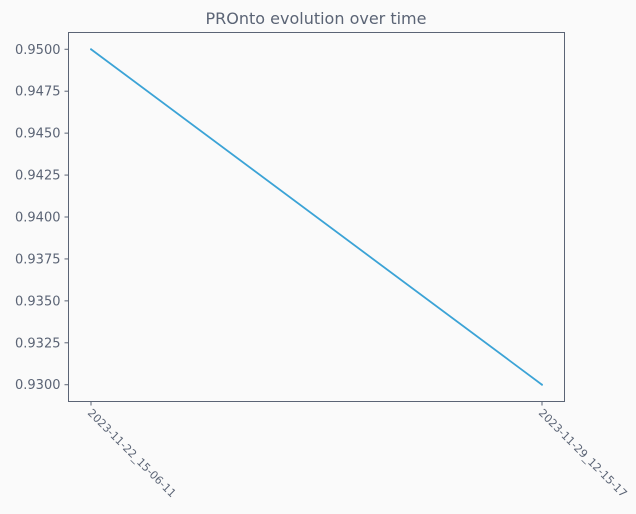 This screenshot has height=514, width=636. What do you see at coordinates (38, 176) in the screenshot?
I see `y-tick-label: 0.9425` at bounding box center [38, 176].